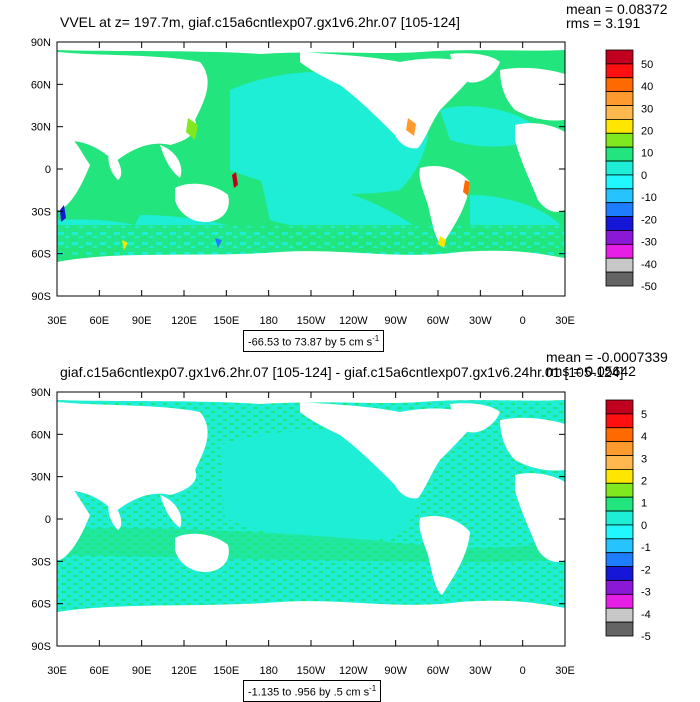 This screenshot has width=700, height=702. I want to click on top-range-unit-sup: -1, so click(376, 338).